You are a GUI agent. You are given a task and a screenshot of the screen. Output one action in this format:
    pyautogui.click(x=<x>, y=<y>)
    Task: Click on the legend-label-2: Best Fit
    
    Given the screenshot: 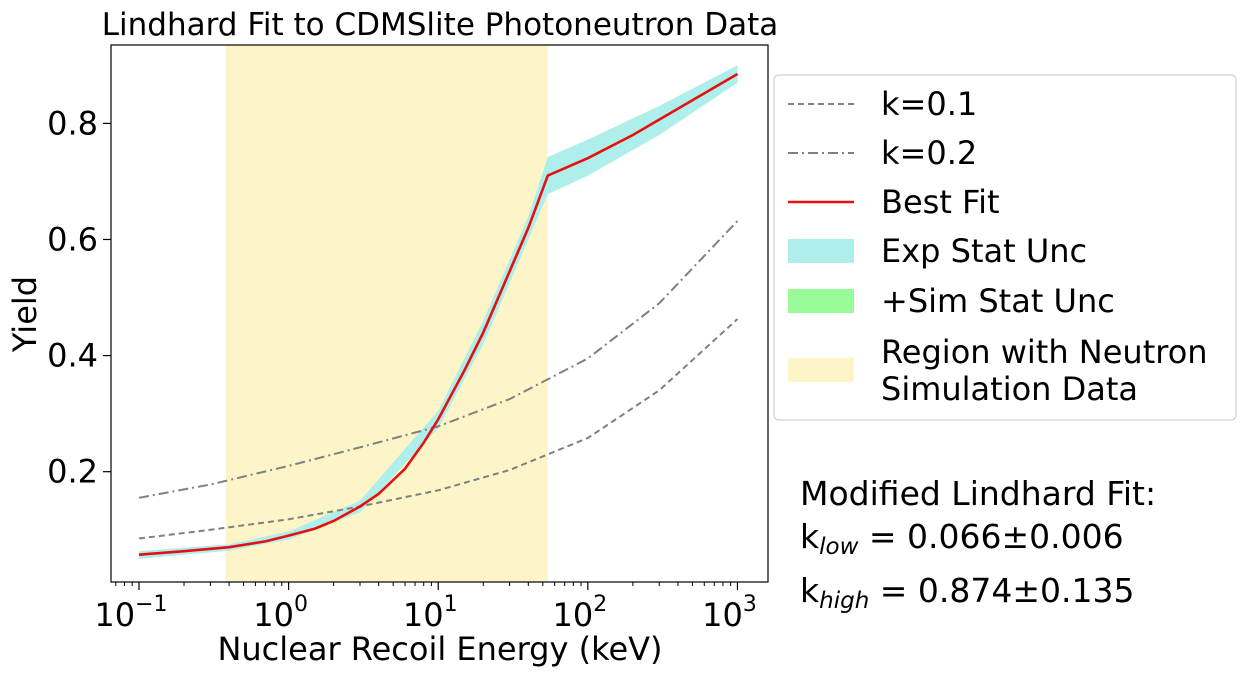 What is the action you would take?
    pyautogui.click(x=940, y=202)
    